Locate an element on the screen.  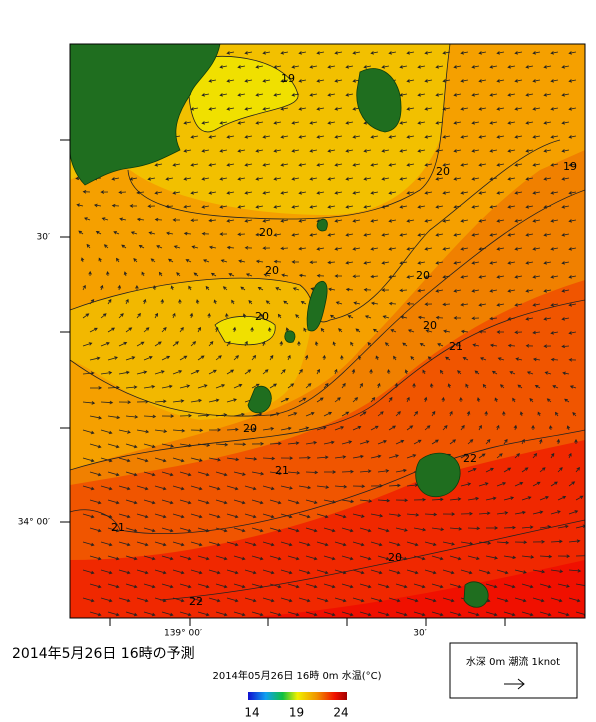
lat-label: 30′ is located at coordinates (44, 238).